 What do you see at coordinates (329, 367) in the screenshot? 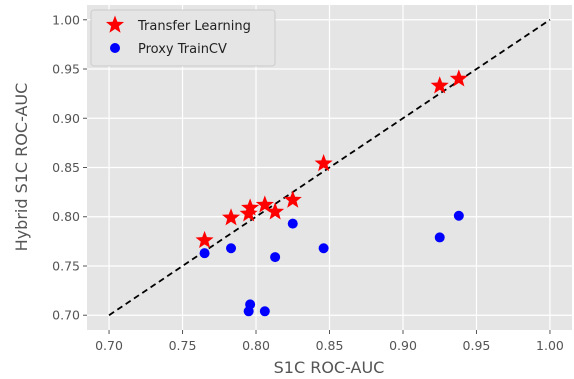
I see `x-axis-label: S1C ROC-AUC` at bounding box center [329, 367].